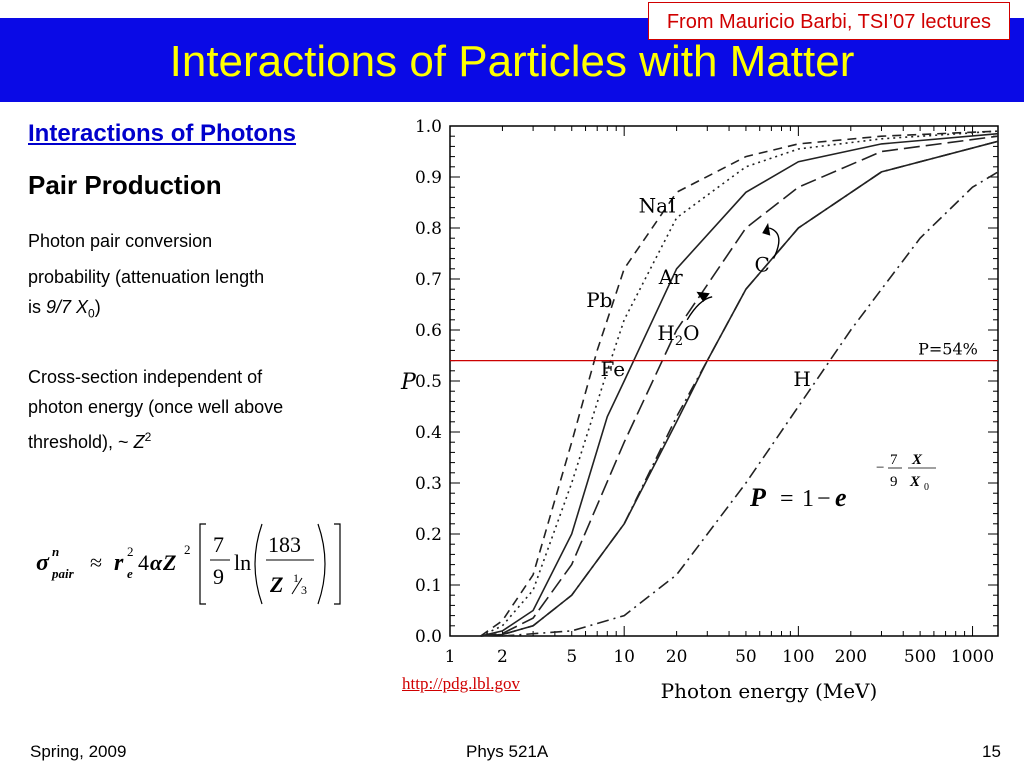 Image resolution: width=1024 pixels, height=768 pixels. I want to click on labels-group: P=54% Pb NaI Fe Ar H2O C H, so click(782, 292).